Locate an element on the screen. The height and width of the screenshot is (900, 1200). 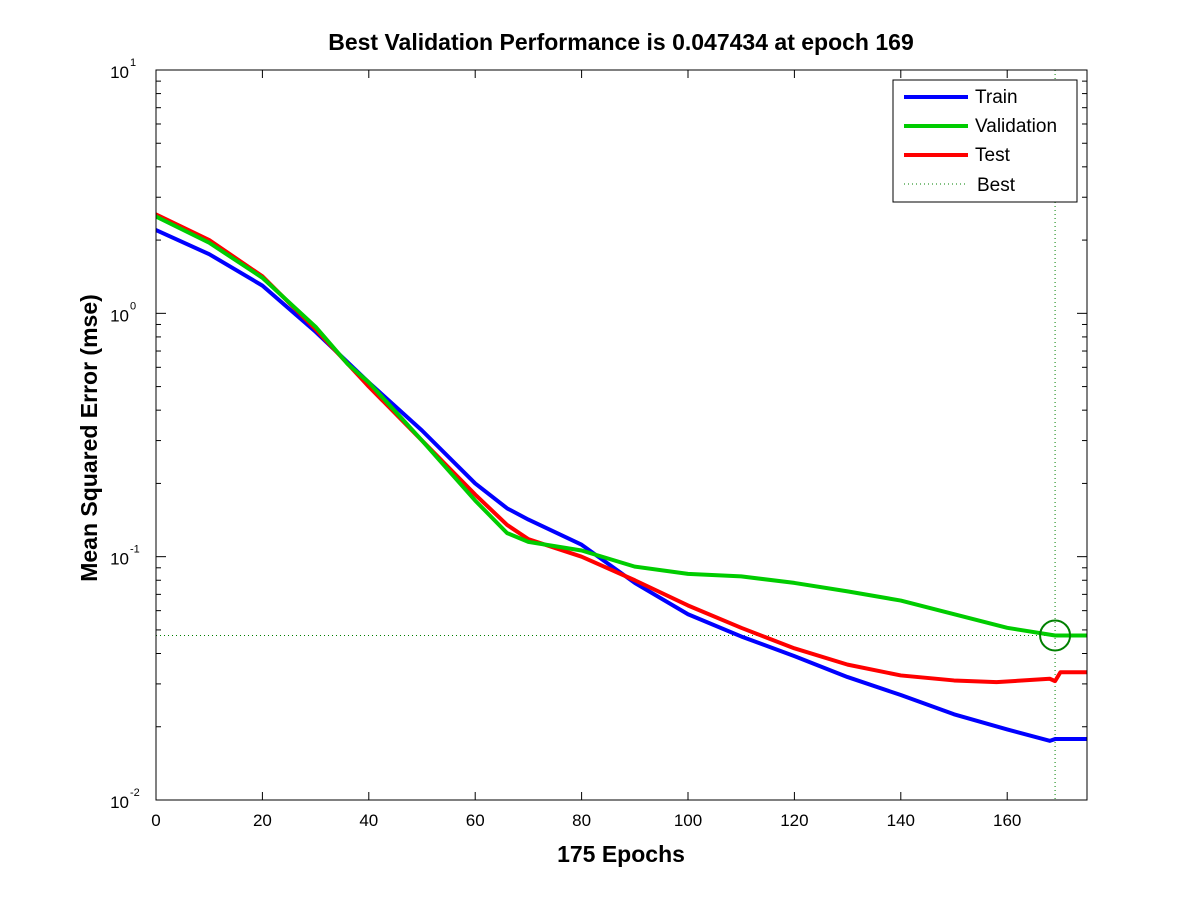
x-tick-label: 100 is located at coordinates (688, 820).